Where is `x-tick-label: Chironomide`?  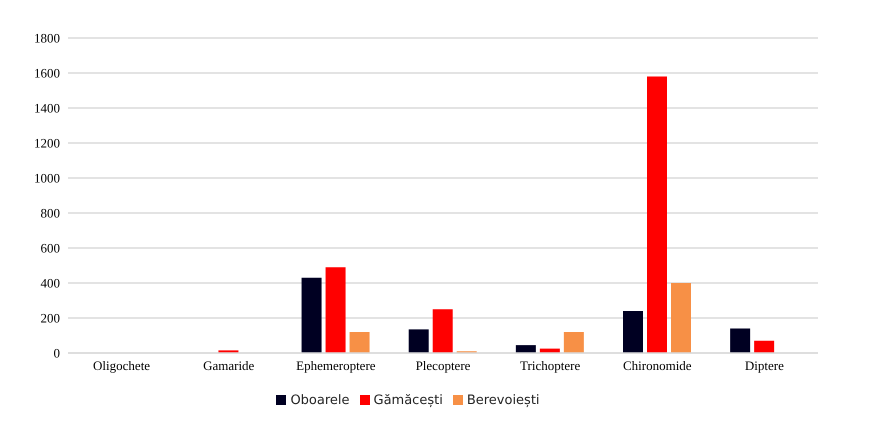
x-tick-label: Chironomide is located at coordinates (657, 366).